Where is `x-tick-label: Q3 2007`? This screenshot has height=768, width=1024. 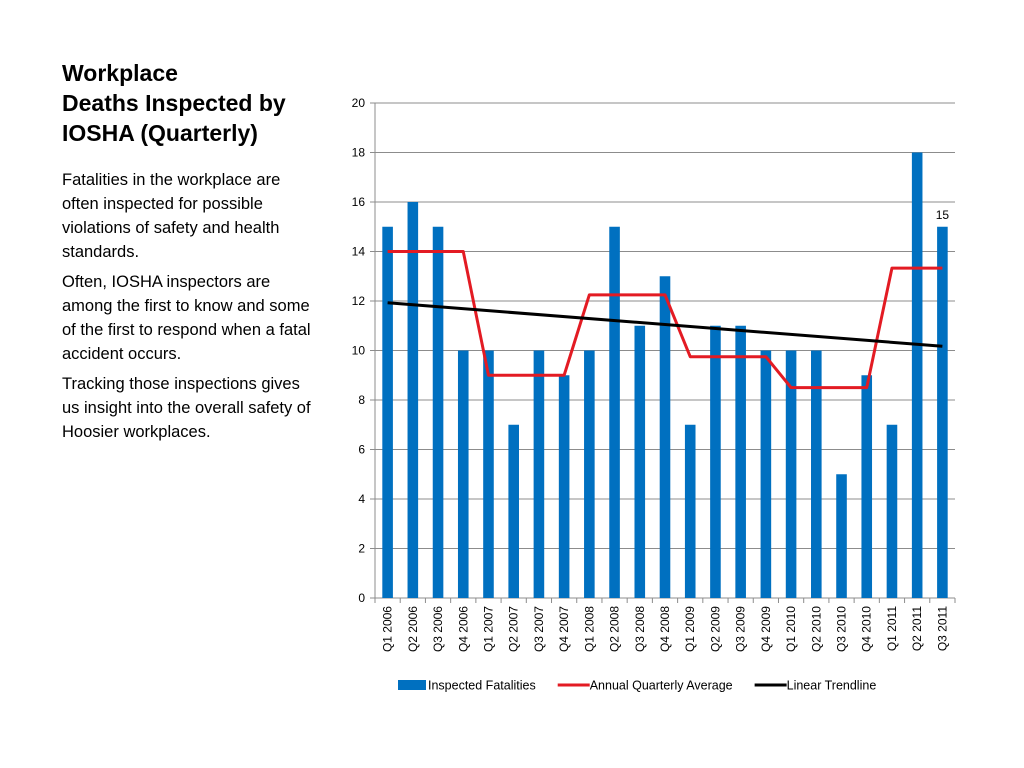 x-tick-label: Q3 2007 is located at coordinates (539, 629).